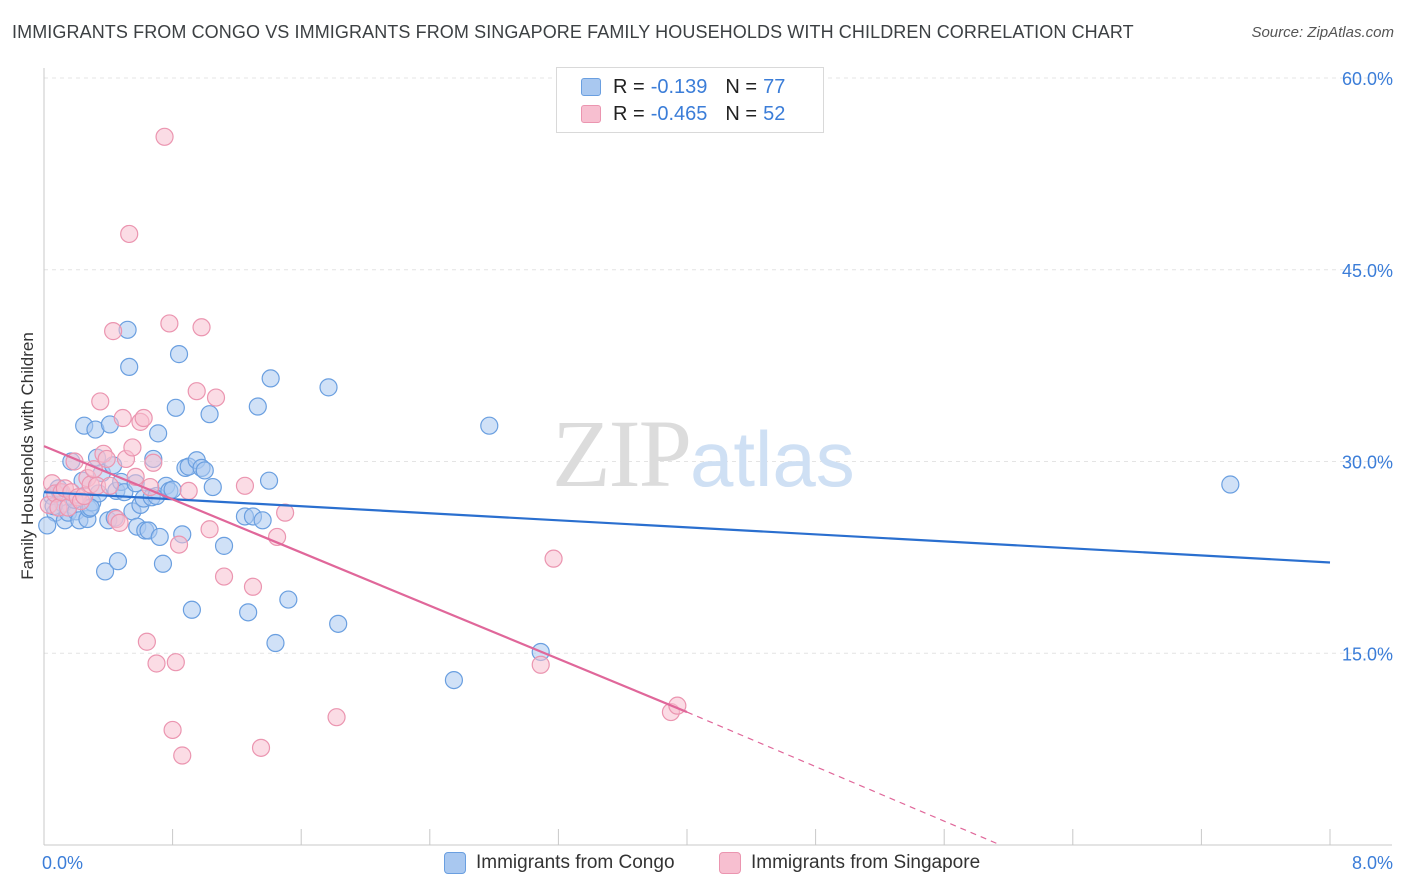  I want to click on stats-legend-row-singapore: R = -0.465 N = 52, so click(683, 114).